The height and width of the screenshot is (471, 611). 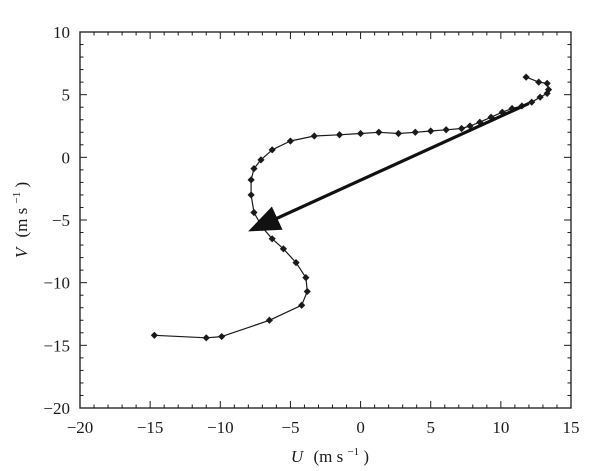 I want to click on x-tick-label: −10, so click(x=220, y=427).